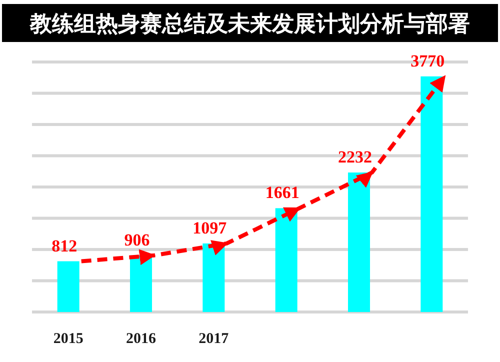 The width and height of the screenshot is (500, 362). Describe the element at coordinates (65, 246) in the screenshot. I see `data-label: 812` at that location.